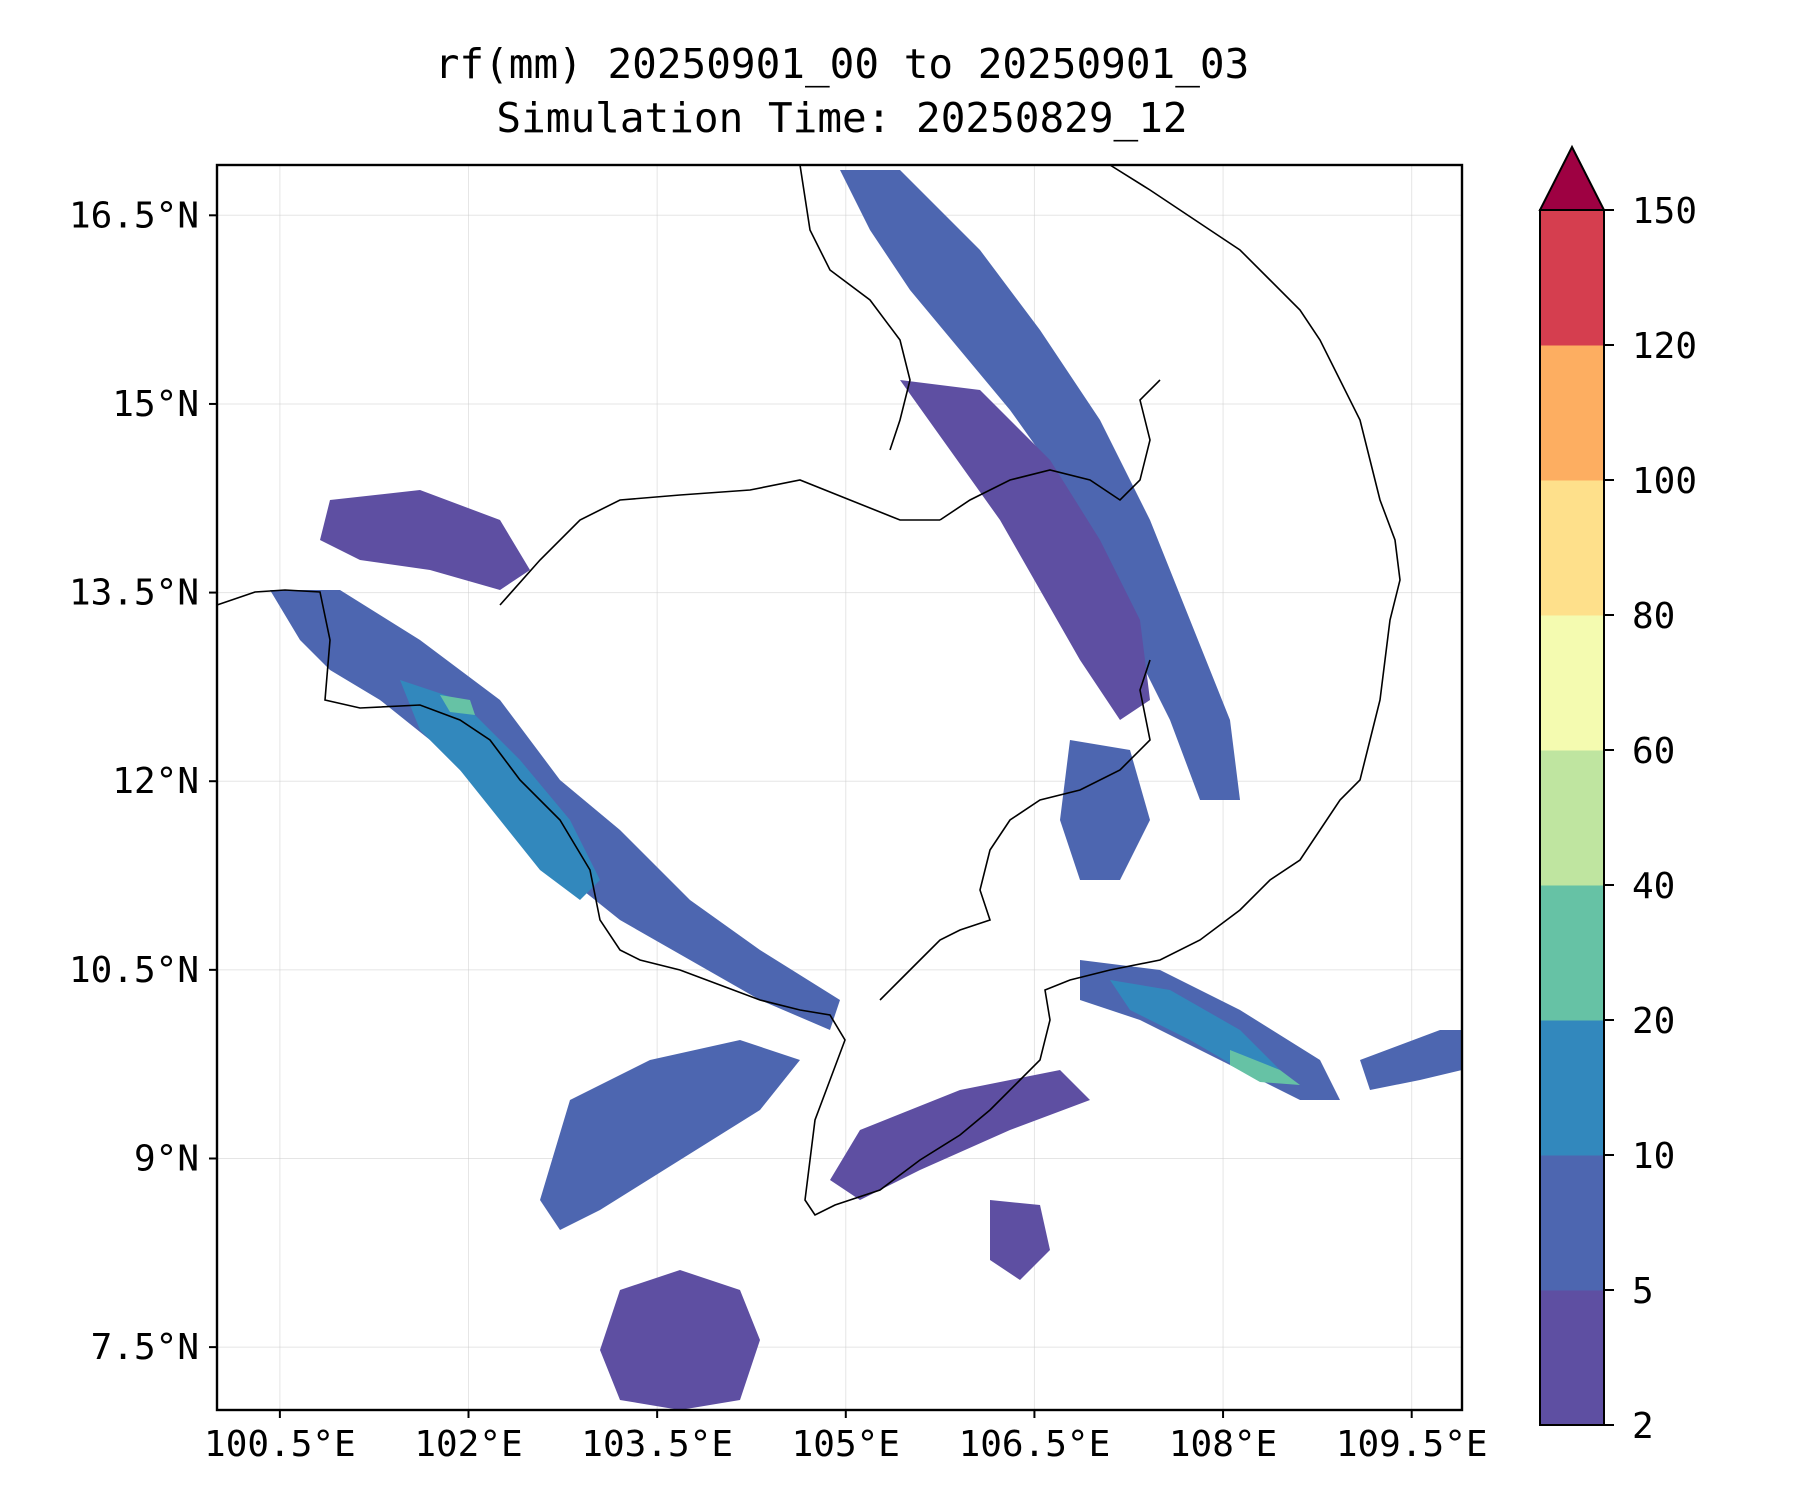 The image size is (1800, 1500). Describe the element at coordinates (1653, 616) in the screenshot. I see `colorbar-tick-label-6: 80` at that location.